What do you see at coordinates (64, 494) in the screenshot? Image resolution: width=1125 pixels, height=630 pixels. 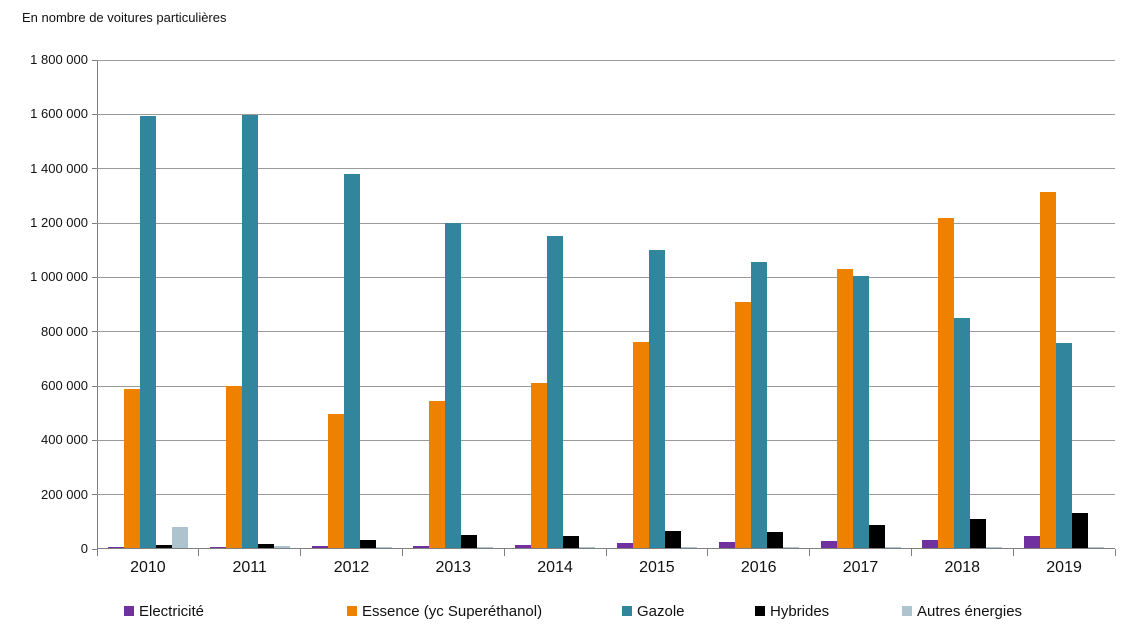 I see `y-axis-label: 200 000` at bounding box center [64, 494].